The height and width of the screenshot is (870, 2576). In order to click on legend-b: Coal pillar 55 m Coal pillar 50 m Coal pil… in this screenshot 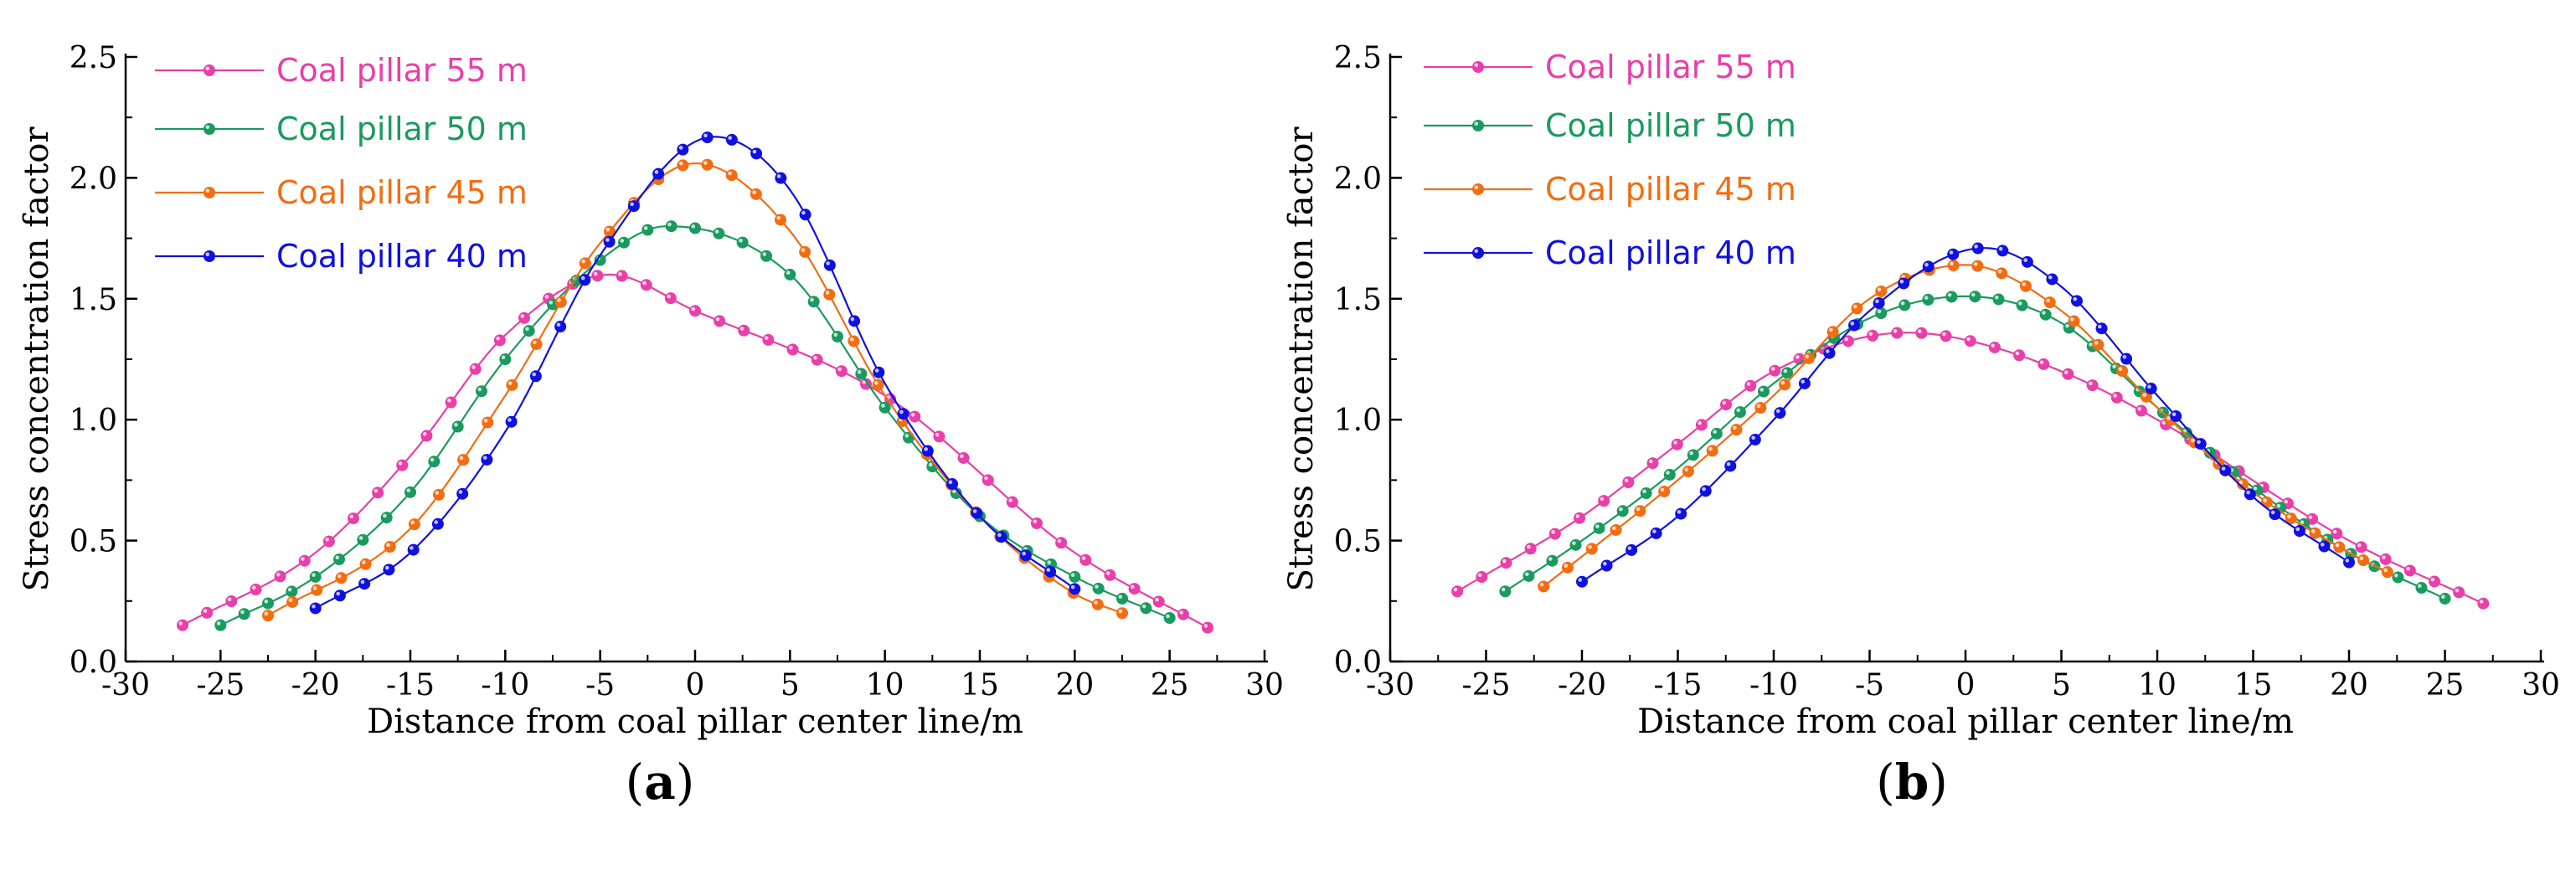, I will do `click(1610, 160)`.